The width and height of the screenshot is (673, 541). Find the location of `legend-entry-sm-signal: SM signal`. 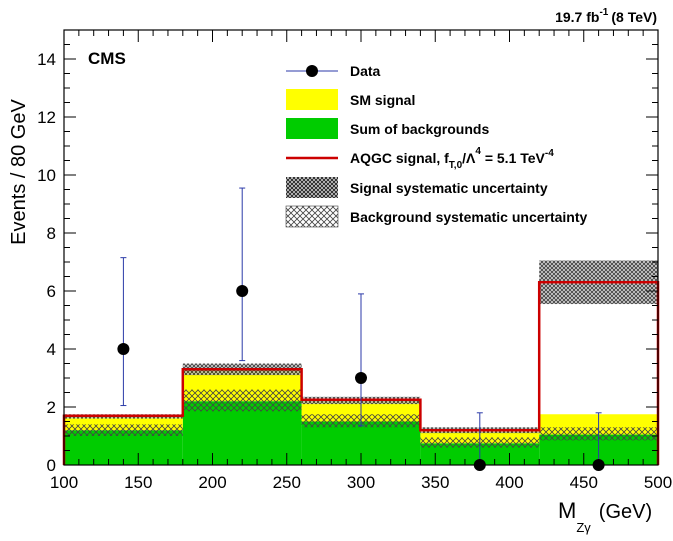

legend-entry-sm-signal: SM signal is located at coordinates (350, 99).